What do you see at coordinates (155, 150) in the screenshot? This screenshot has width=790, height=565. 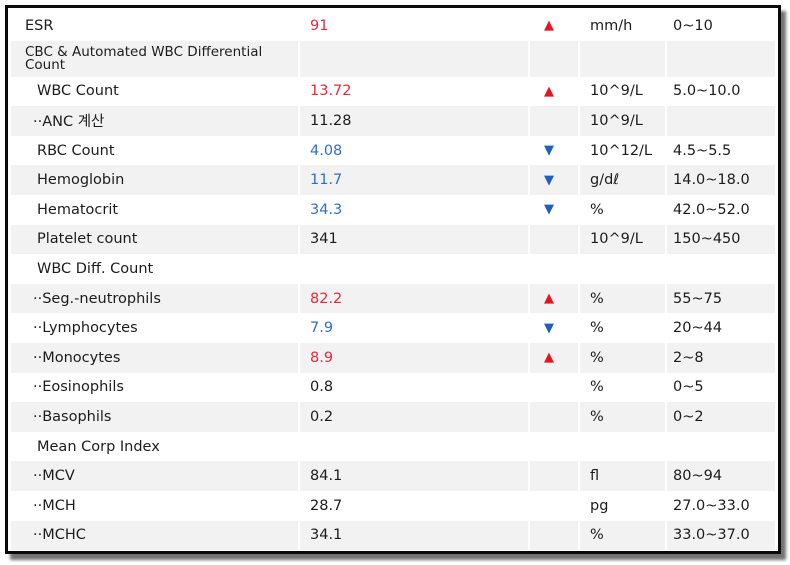 I see `test-name: RBC Count` at bounding box center [155, 150].